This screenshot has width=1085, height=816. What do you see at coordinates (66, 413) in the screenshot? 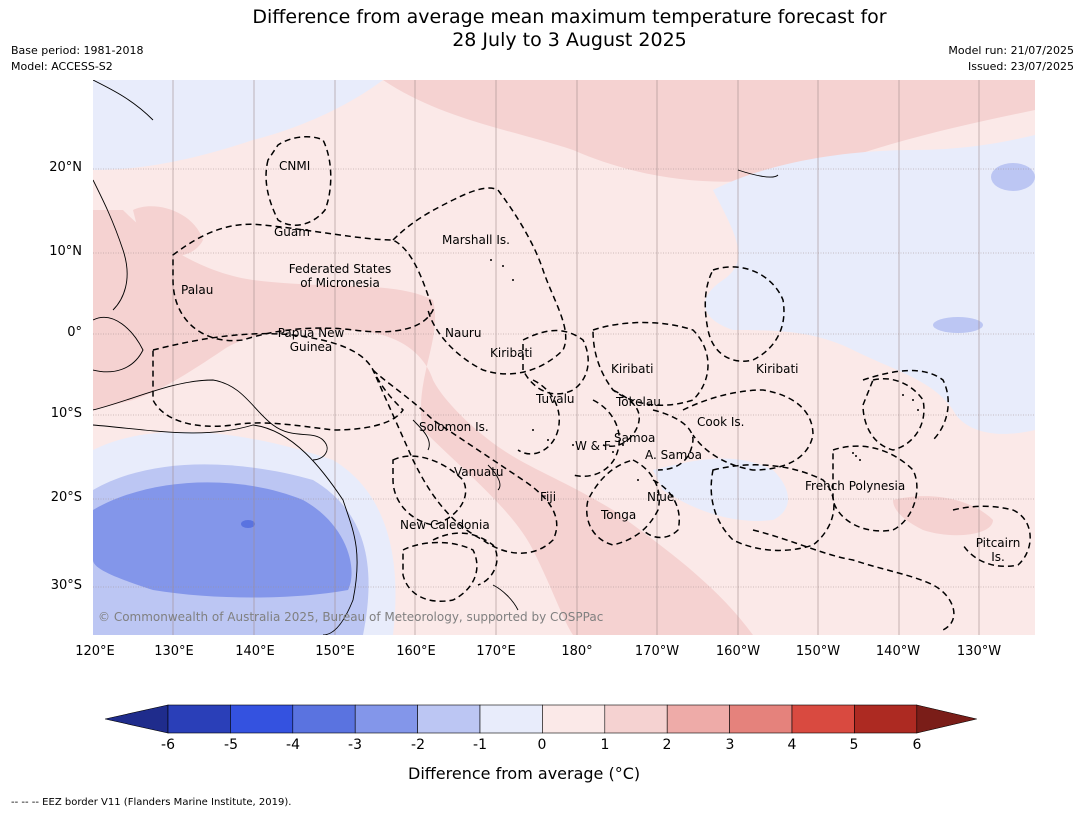
I see `lat-label-10s: 10°S` at bounding box center [66, 413].